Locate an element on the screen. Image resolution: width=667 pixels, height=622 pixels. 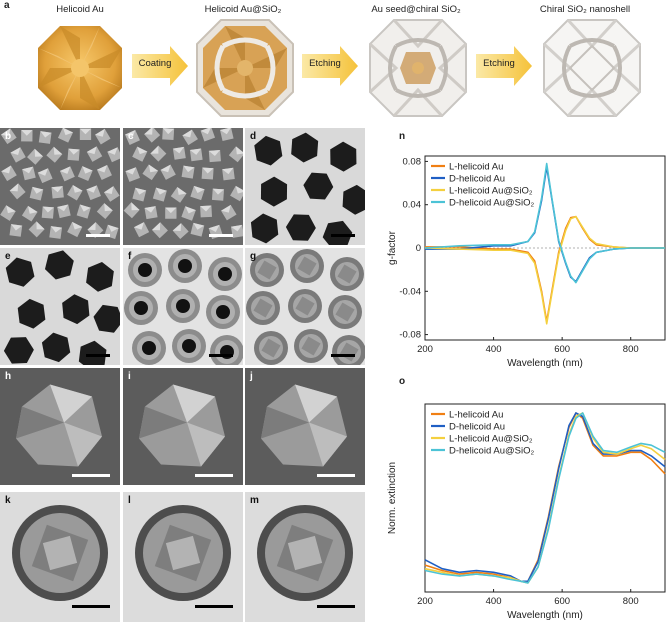
micrograph-e: e is located at coordinates (60, 306).